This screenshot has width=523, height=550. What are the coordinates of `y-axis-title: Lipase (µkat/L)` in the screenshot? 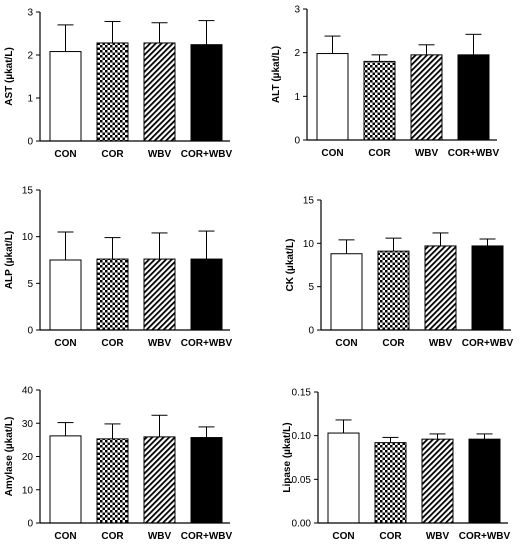 It's located at (287, 457).